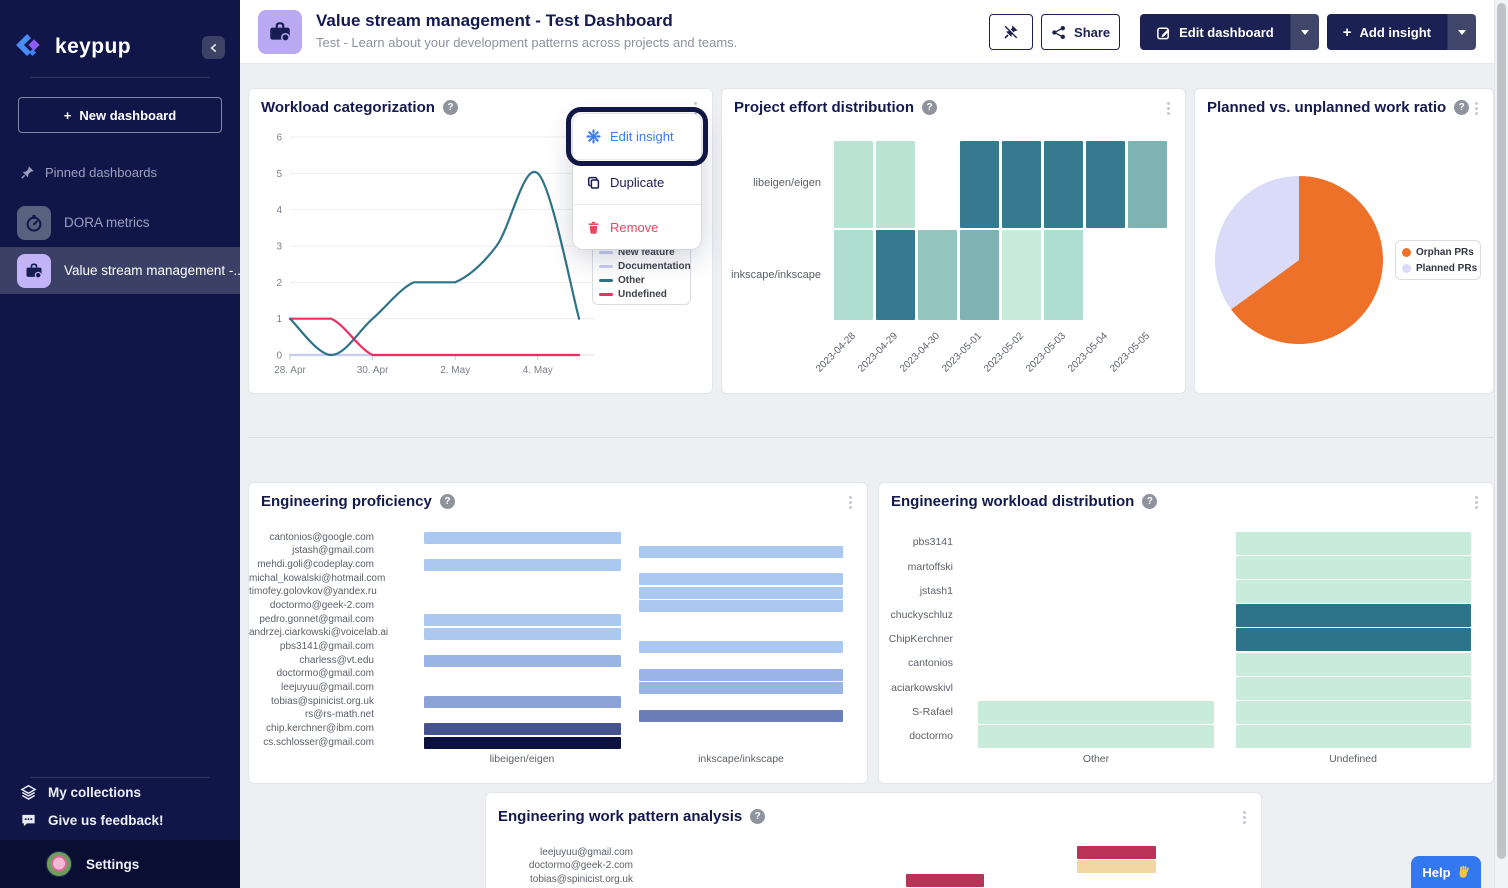 The width and height of the screenshot is (1508, 888). I want to click on menu-item-edit-insight: Edit insight, so click(637, 136).